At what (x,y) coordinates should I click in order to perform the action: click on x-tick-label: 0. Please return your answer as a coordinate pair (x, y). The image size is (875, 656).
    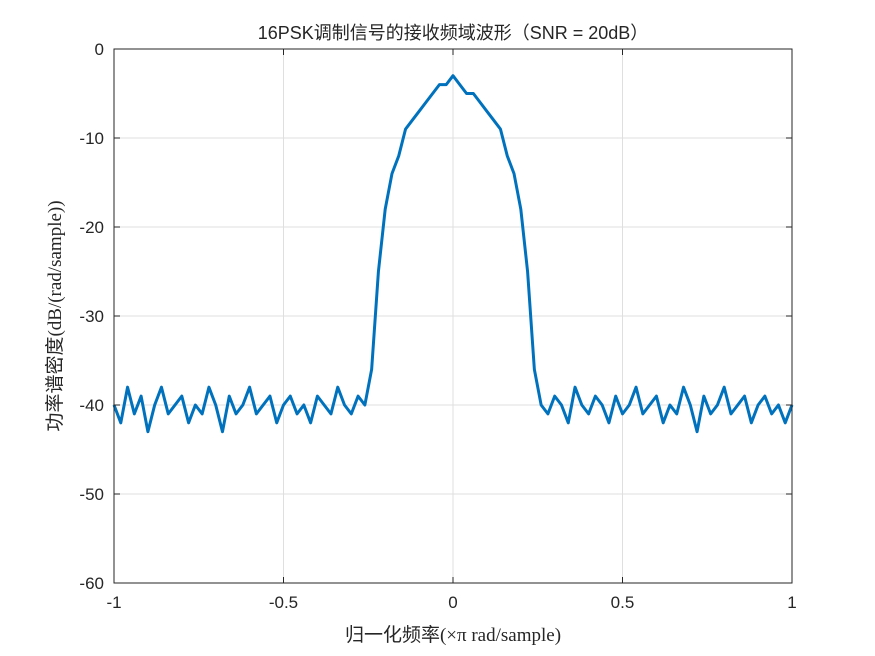
    Looking at the image, I should click on (452, 602).